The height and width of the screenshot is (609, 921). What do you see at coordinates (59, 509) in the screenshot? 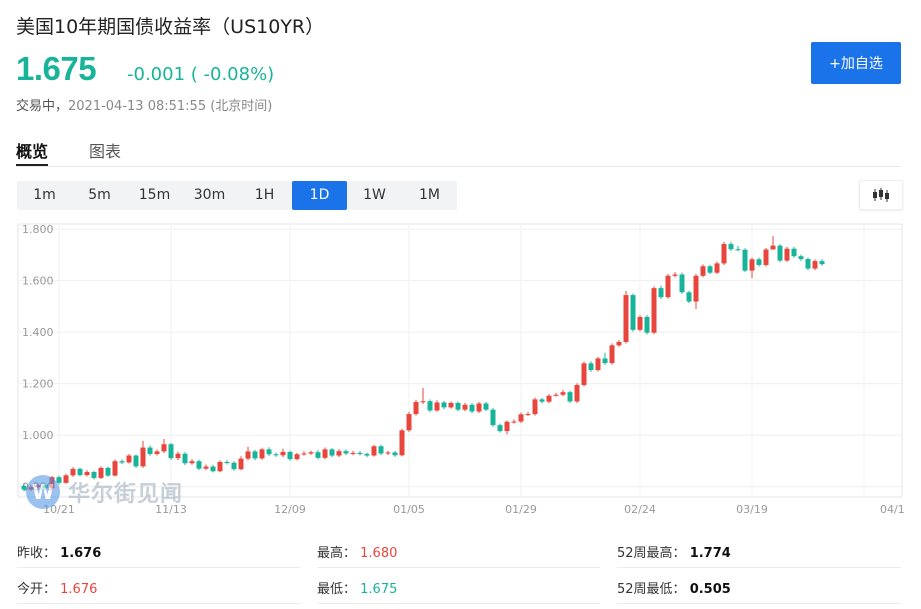
I see `x-tick-label: 10/21` at bounding box center [59, 509].